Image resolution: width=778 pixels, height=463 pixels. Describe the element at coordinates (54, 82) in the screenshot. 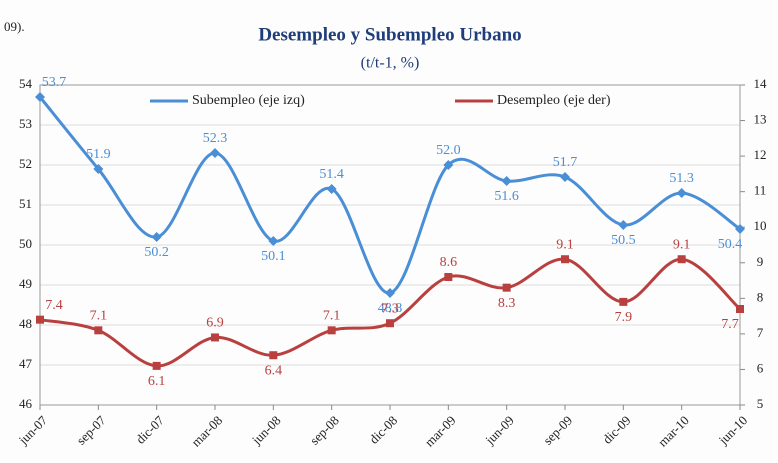

I see `data-label: 53.7` at that location.